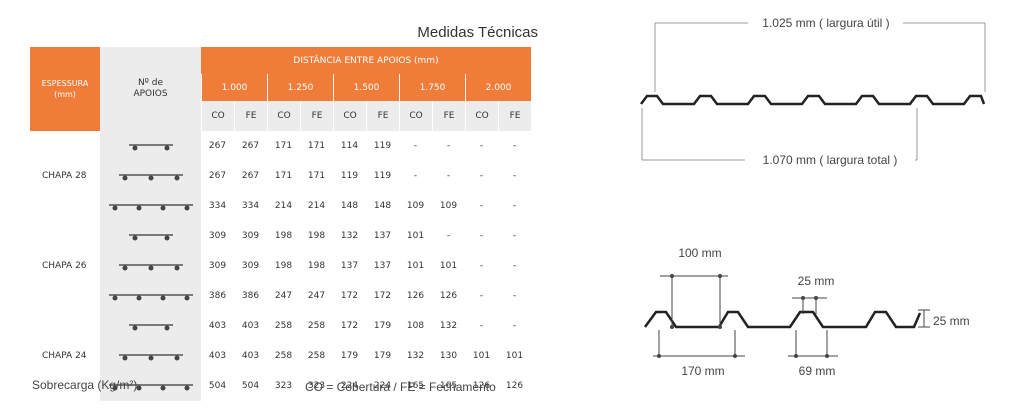 The image size is (1024, 420). I want to click on header-span: 2.000, so click(498, 87).